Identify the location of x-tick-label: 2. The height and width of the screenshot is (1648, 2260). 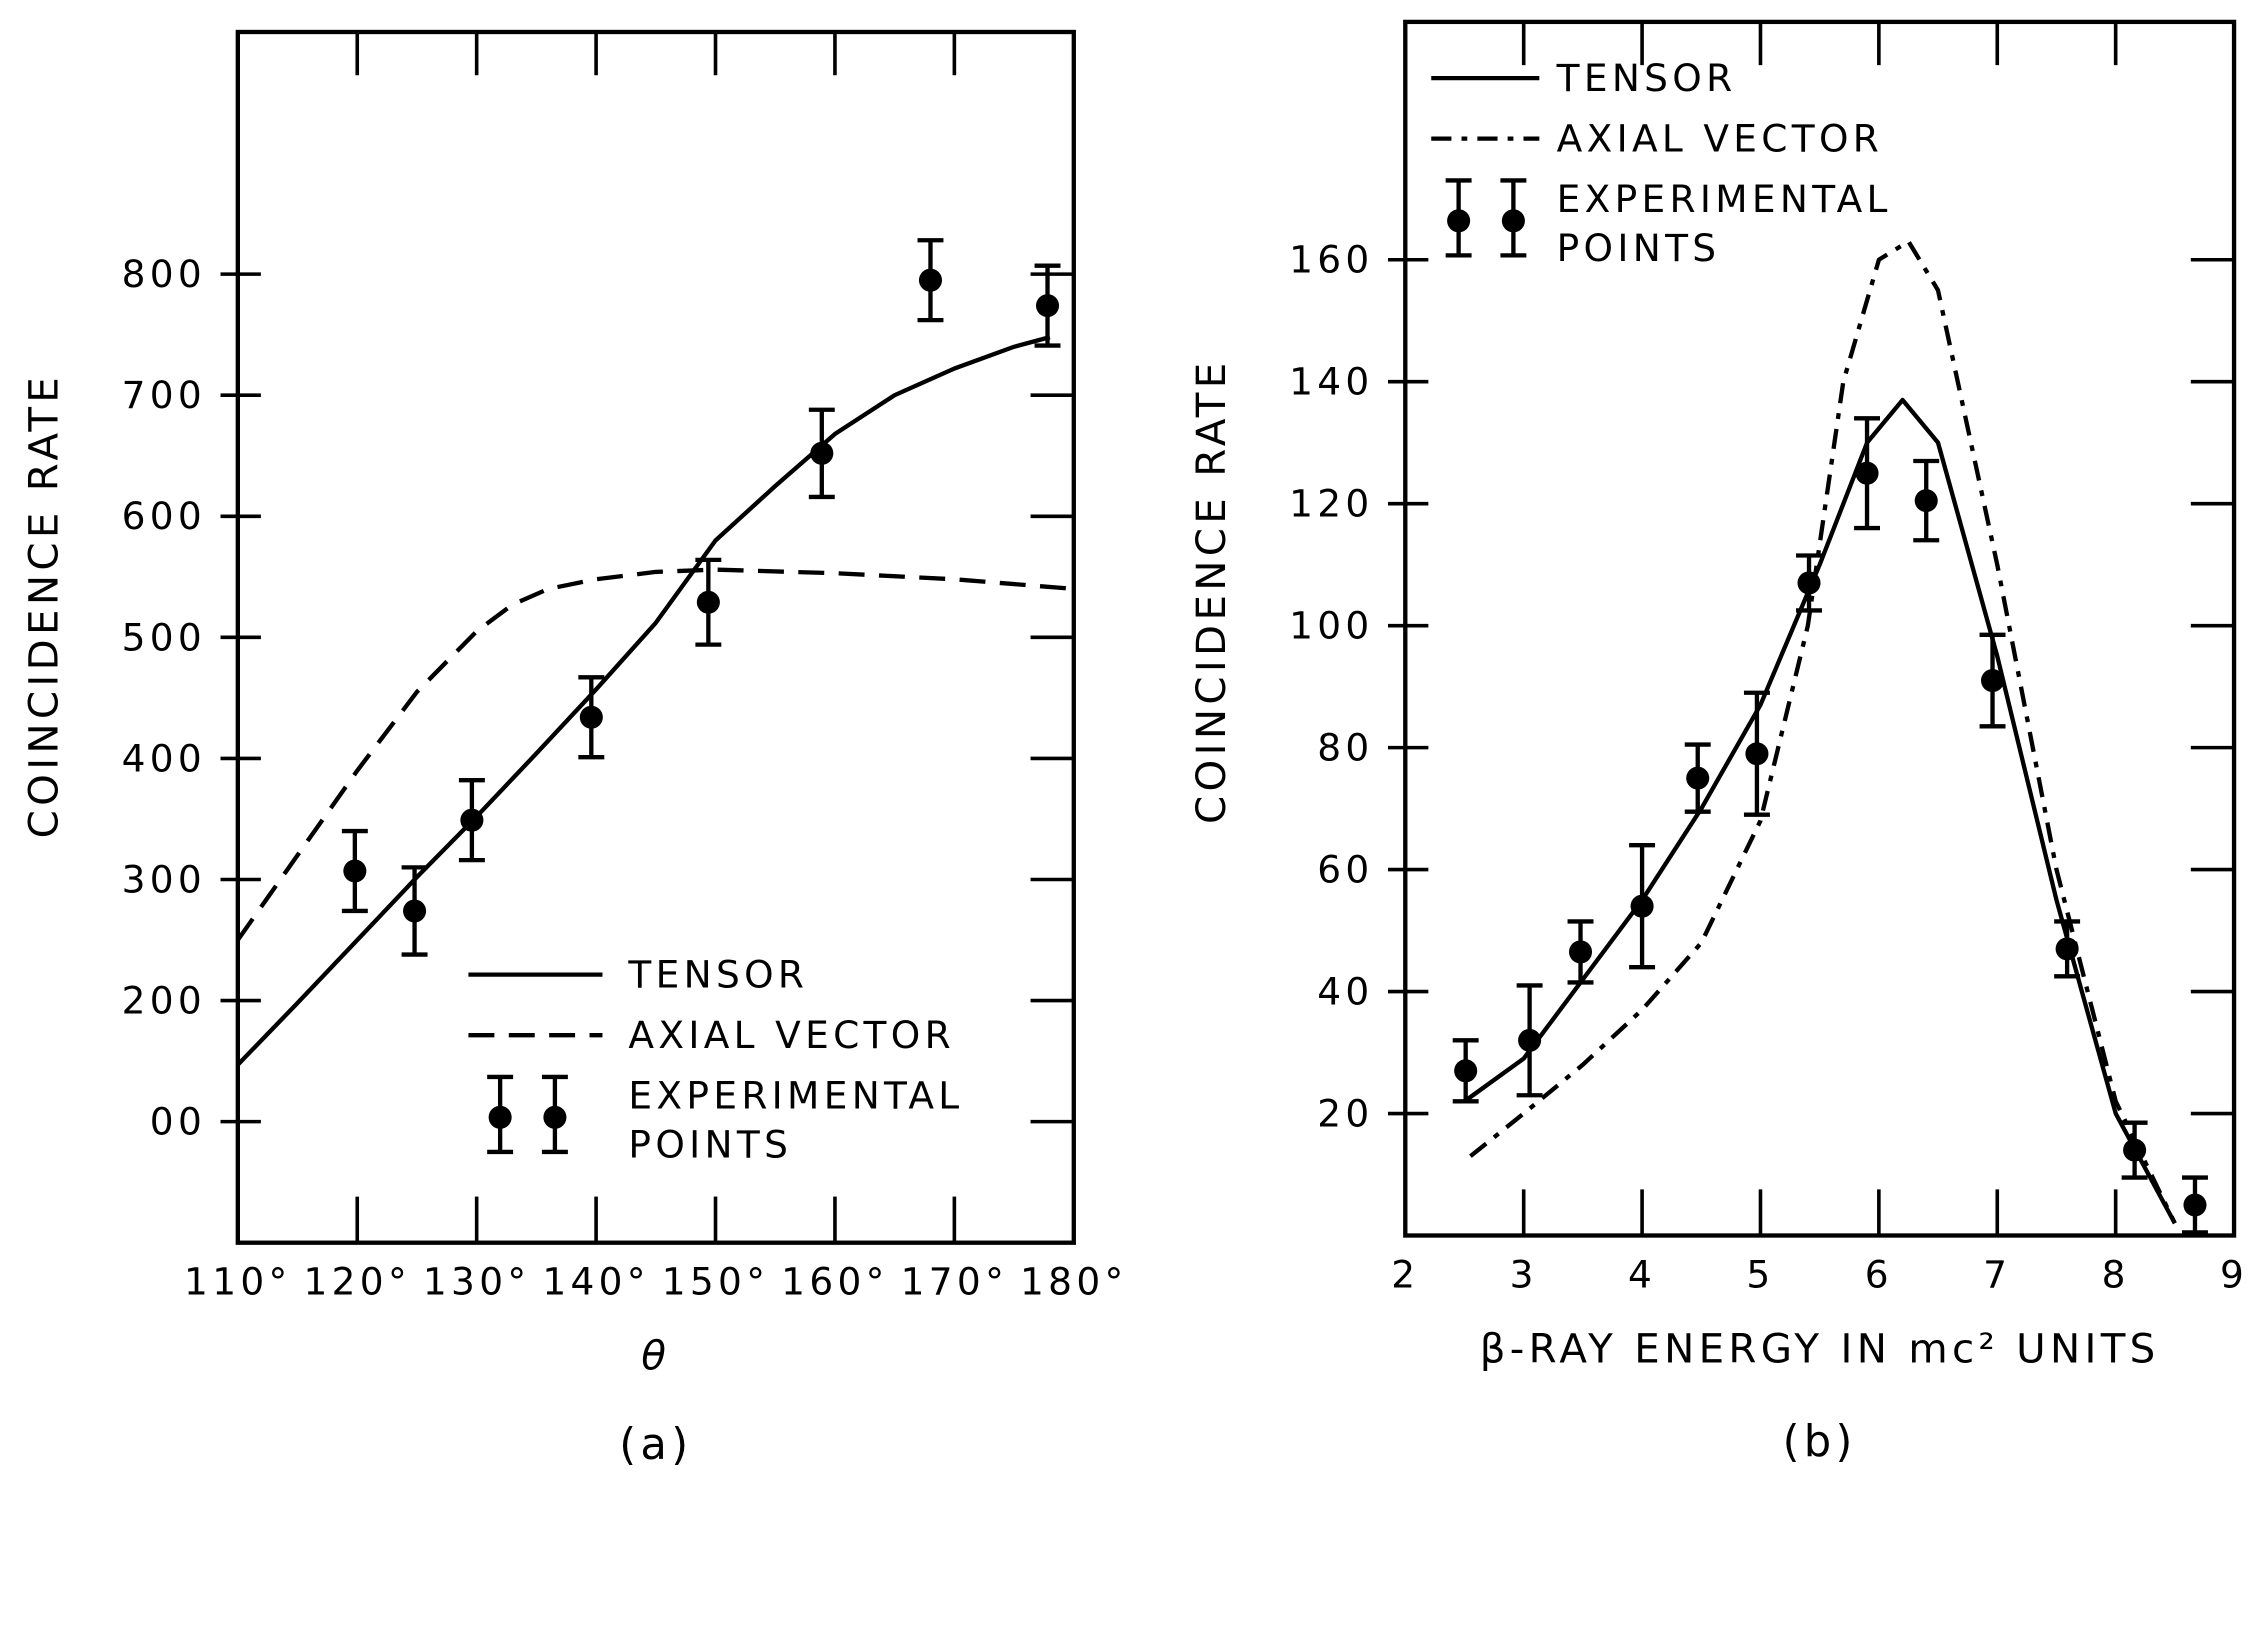
(1405, 1274).